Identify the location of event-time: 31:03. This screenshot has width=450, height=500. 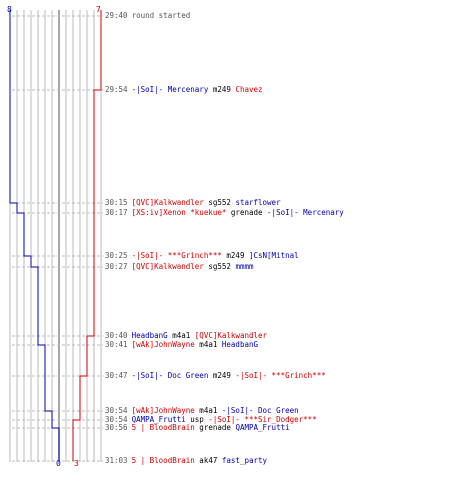
(116, 460).